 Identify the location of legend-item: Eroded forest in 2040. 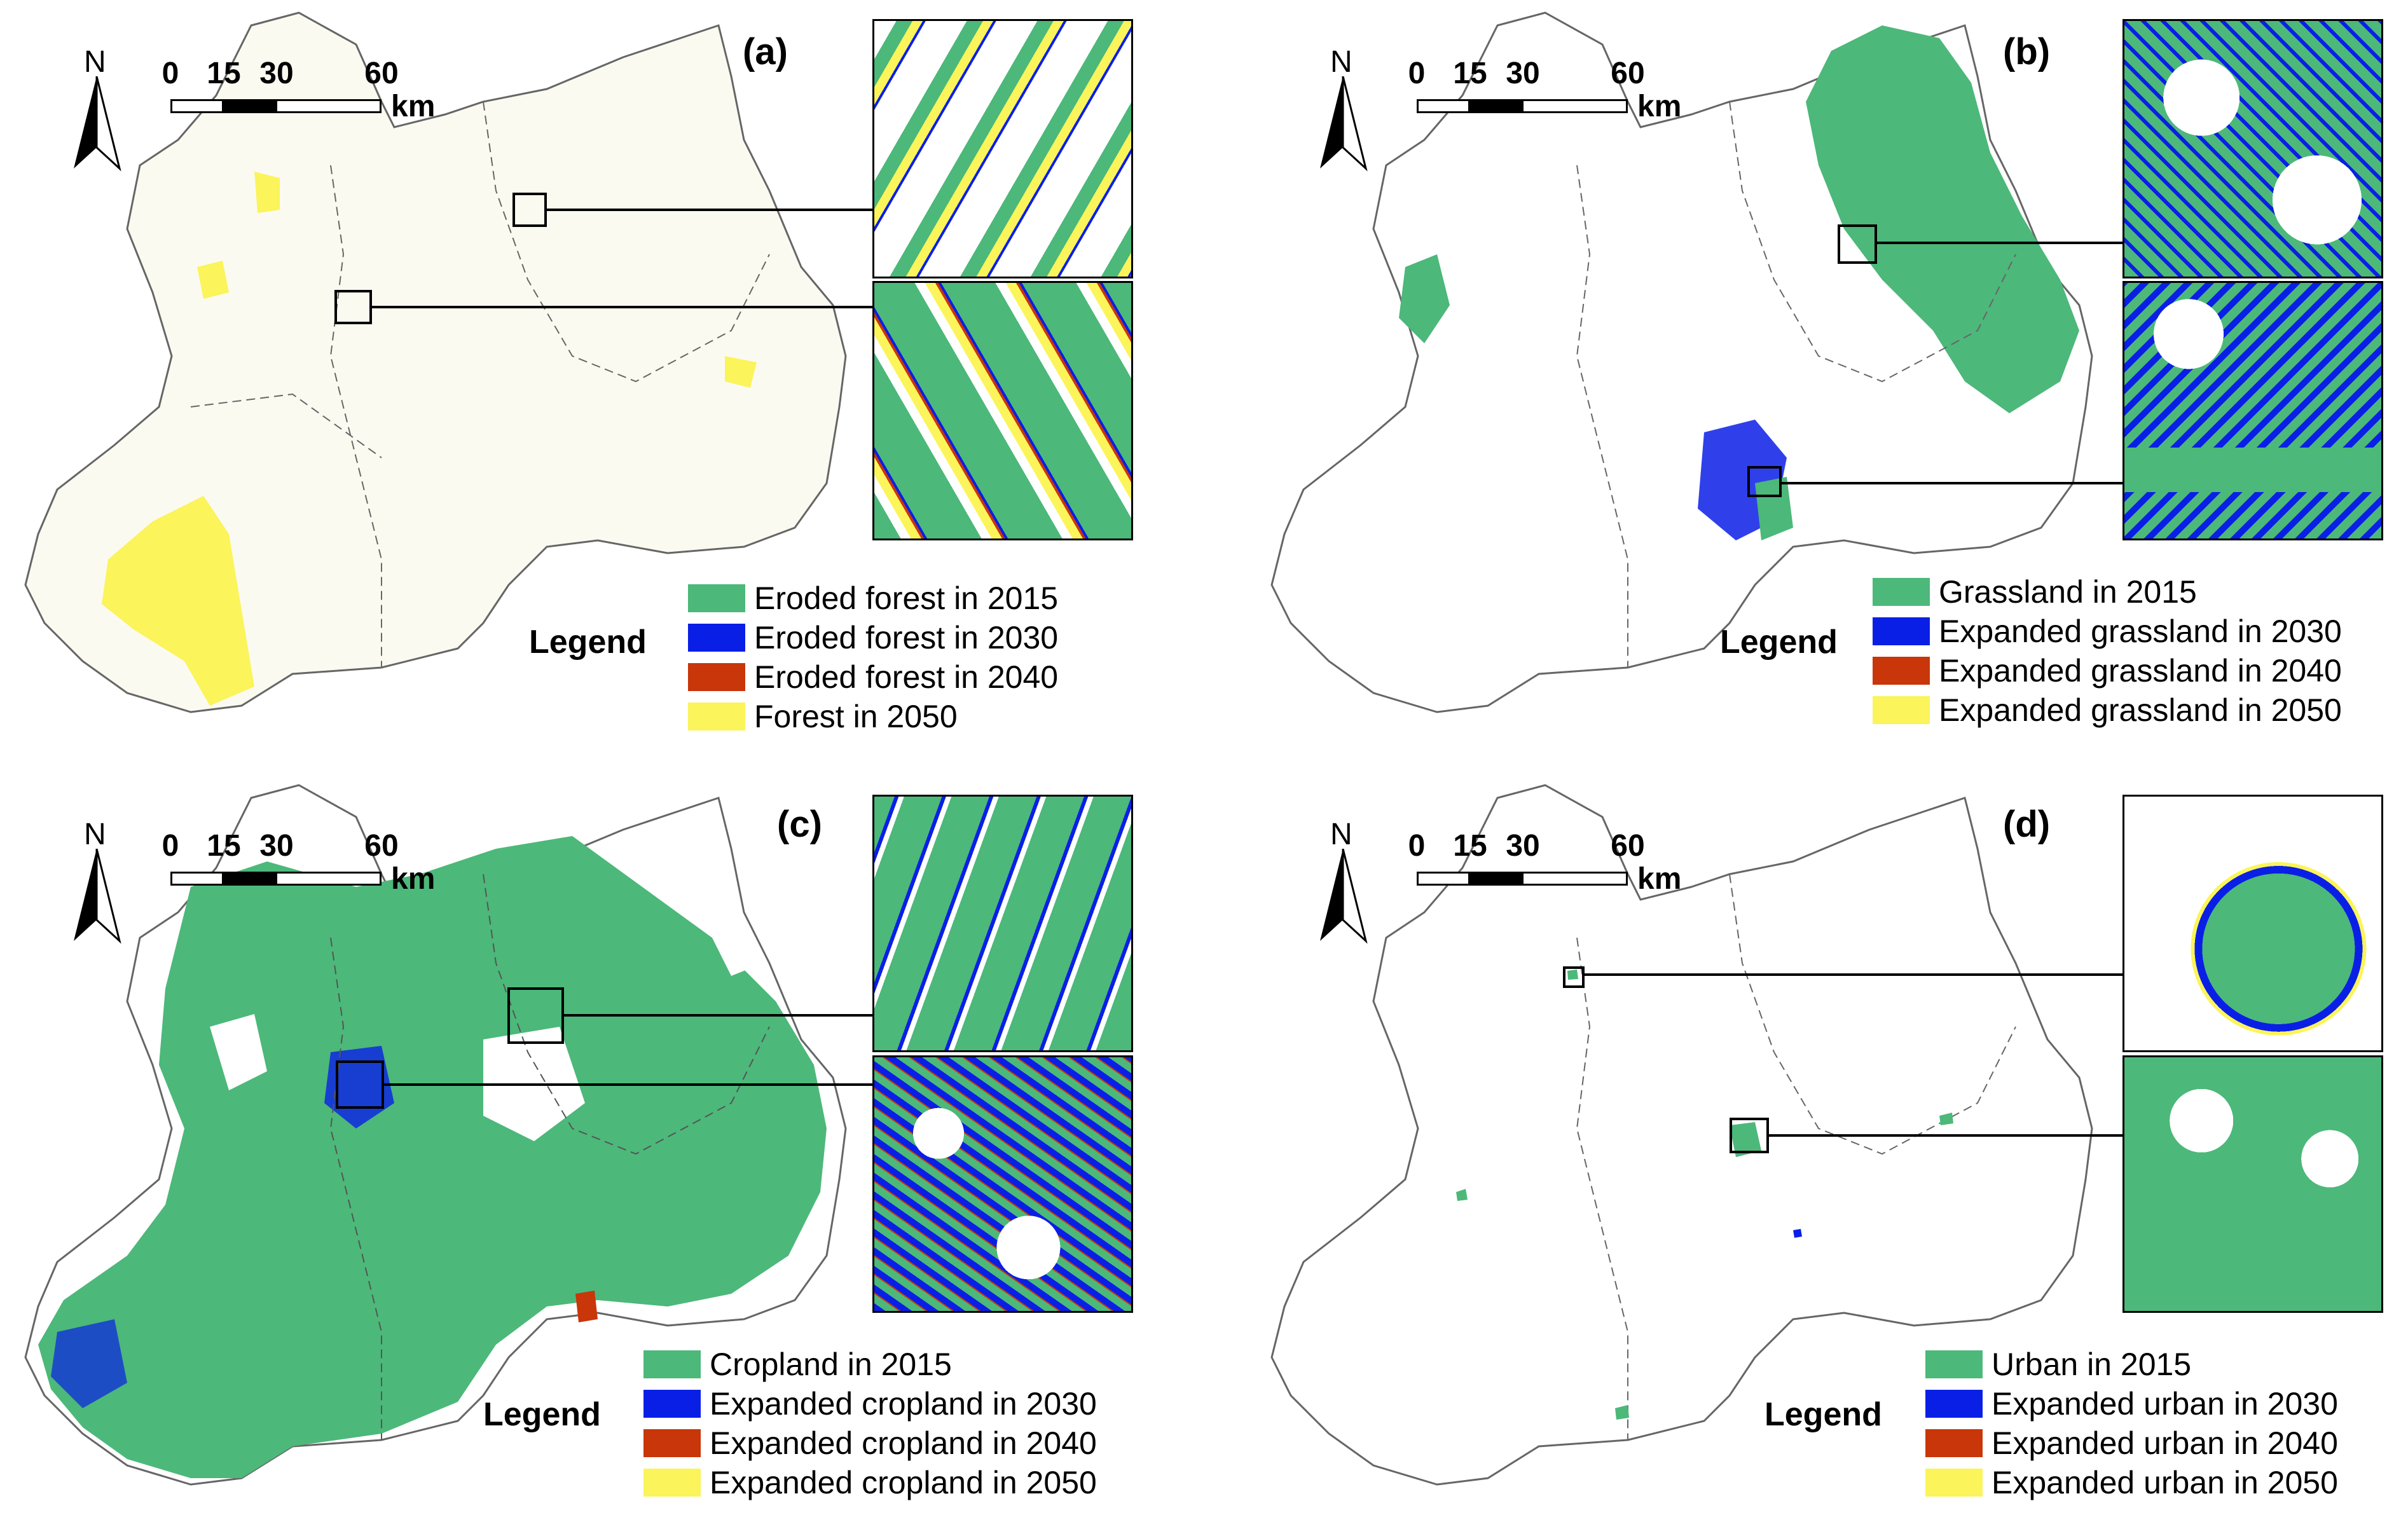
(873, 677).